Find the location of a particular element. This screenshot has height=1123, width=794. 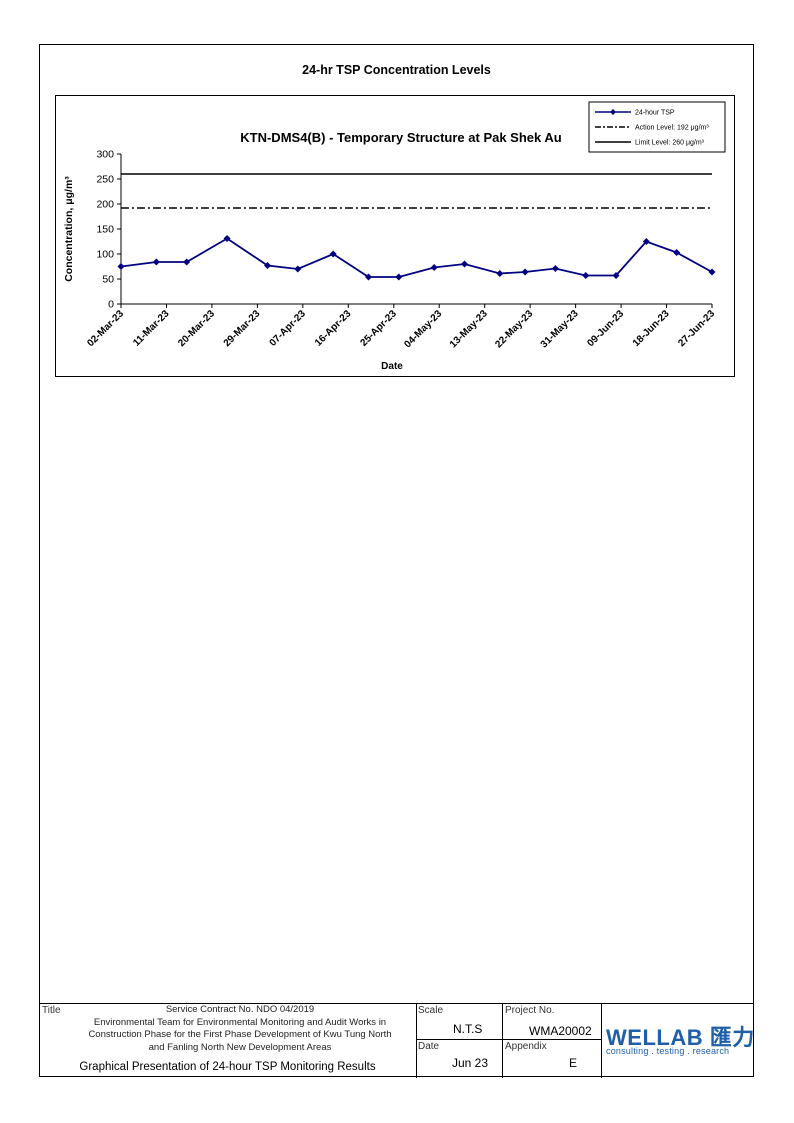

date-value: Jun 23 is located at coordinates (470, 1063).